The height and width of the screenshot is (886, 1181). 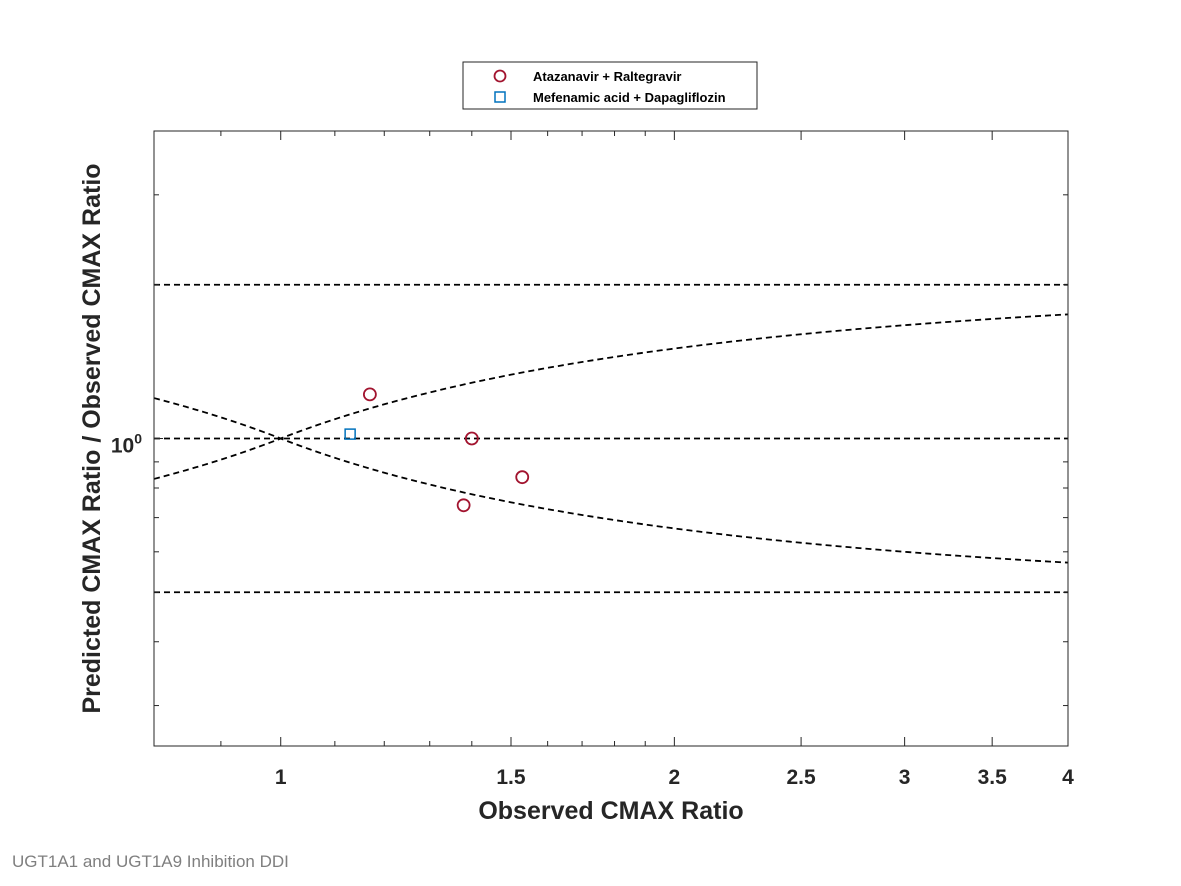 What do you see at coordinates (500, 76) in the screenshot?
I see `legend-marker-circle` at bounding box center [500, 76].